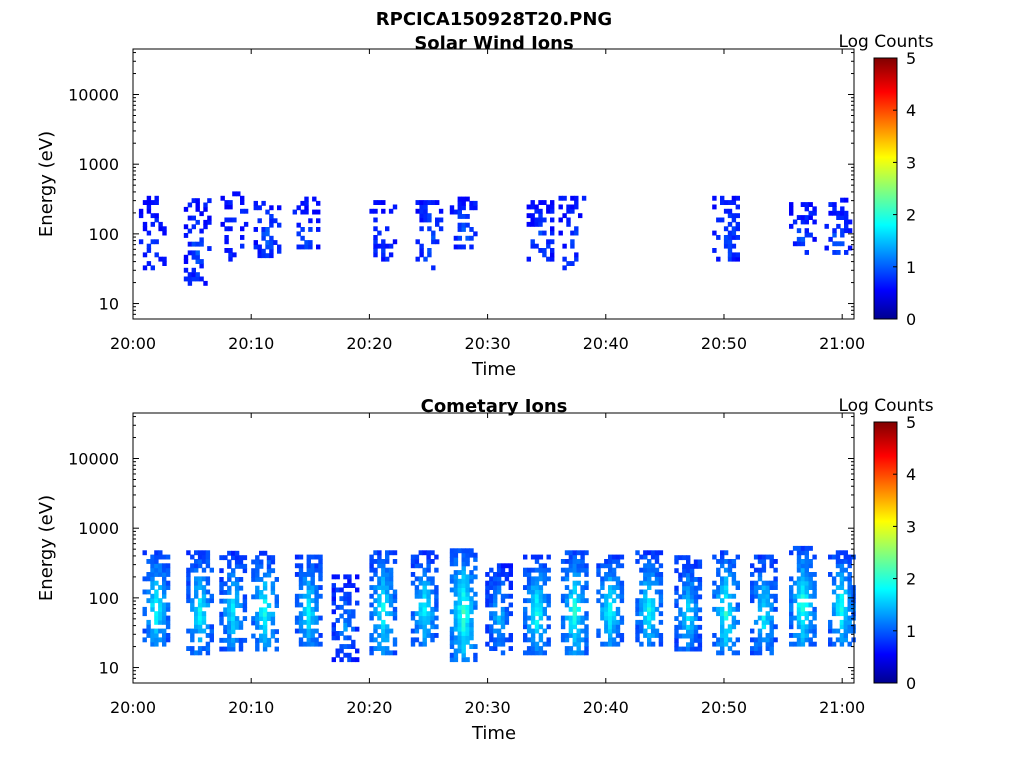  I want to click on colorbar-tick-label: 0, so click(911, 683).